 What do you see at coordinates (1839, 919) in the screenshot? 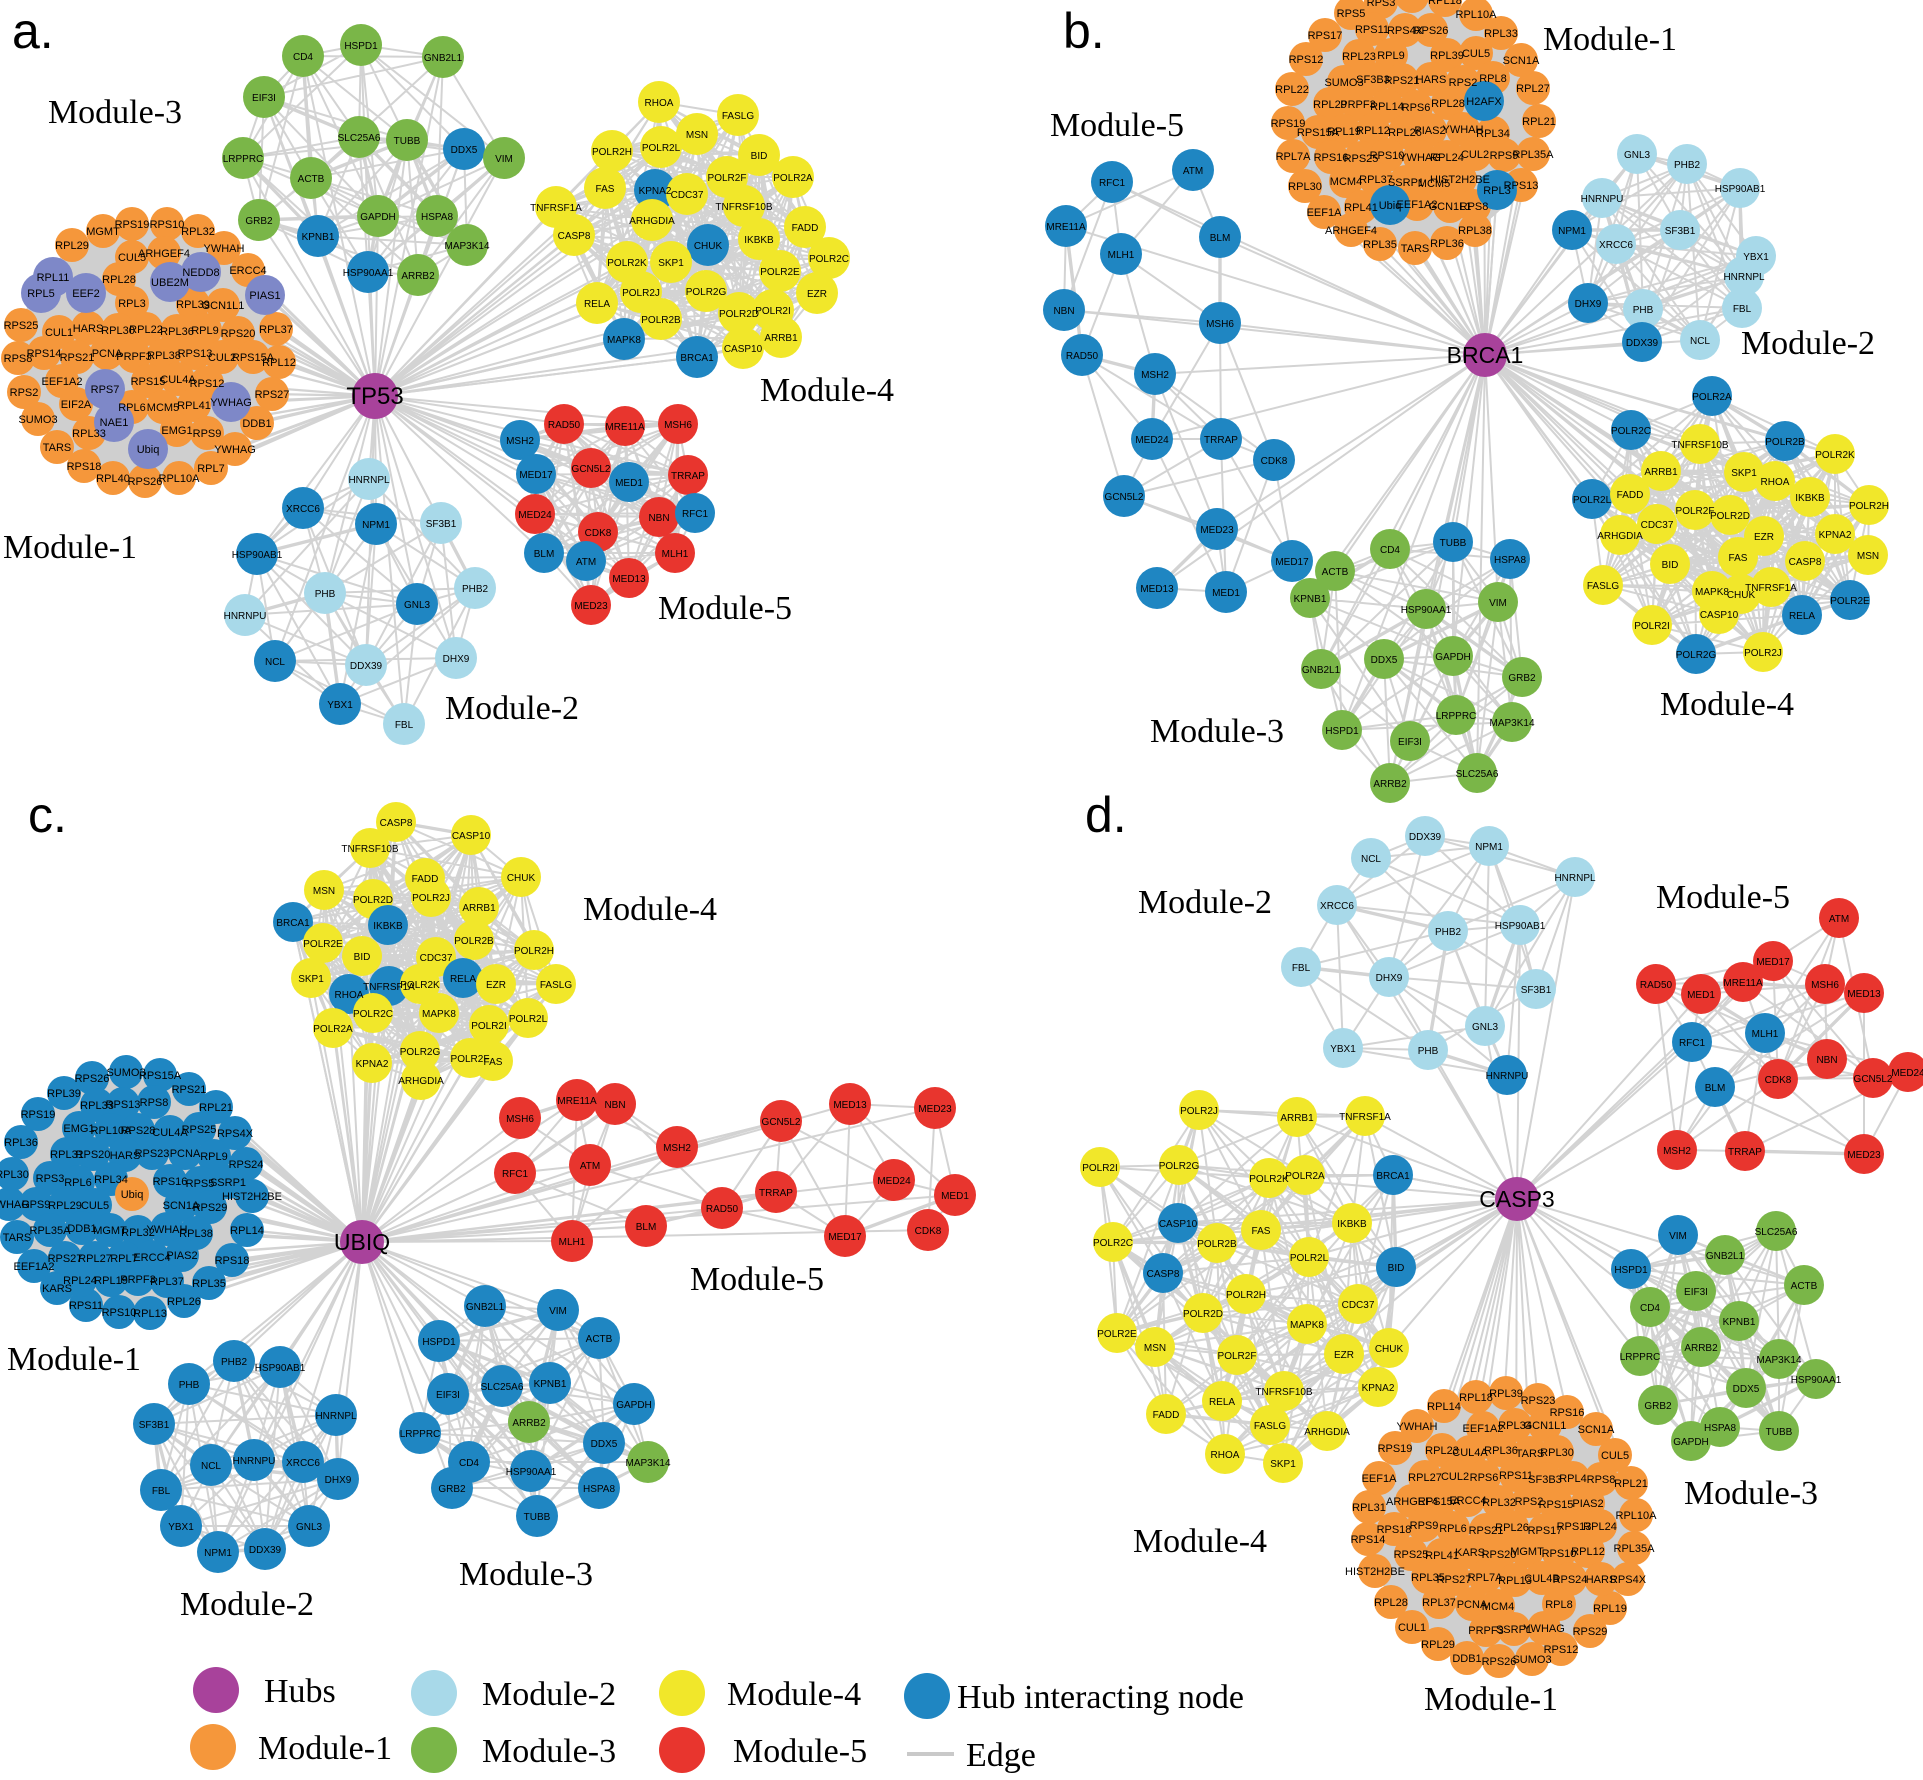
I see `svg-text: ATM` at bounding box center [1839, 919].